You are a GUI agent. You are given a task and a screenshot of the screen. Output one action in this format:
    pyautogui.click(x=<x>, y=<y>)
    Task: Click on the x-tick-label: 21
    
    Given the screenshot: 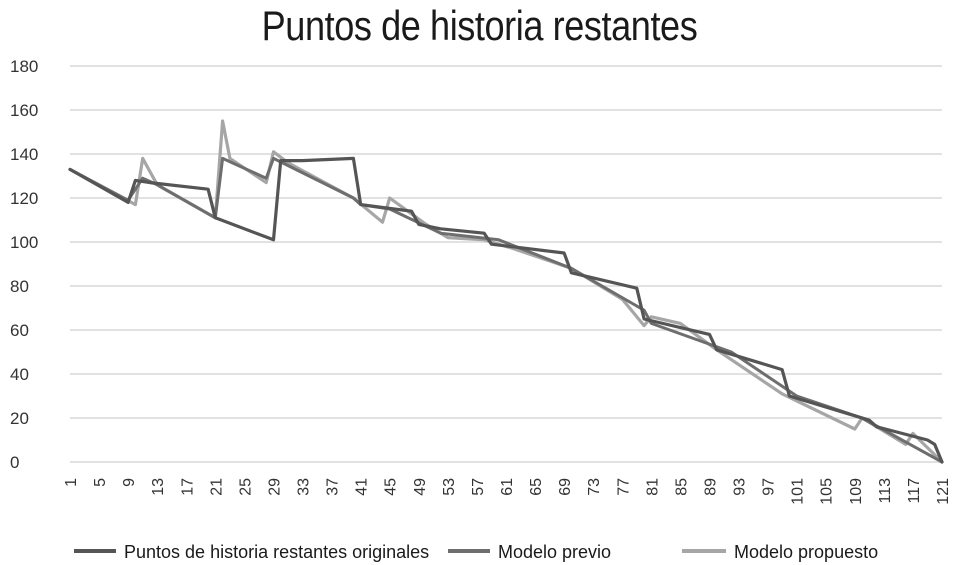 What is the action you would take?
    pyautogui.click(x=216, y=487)
    